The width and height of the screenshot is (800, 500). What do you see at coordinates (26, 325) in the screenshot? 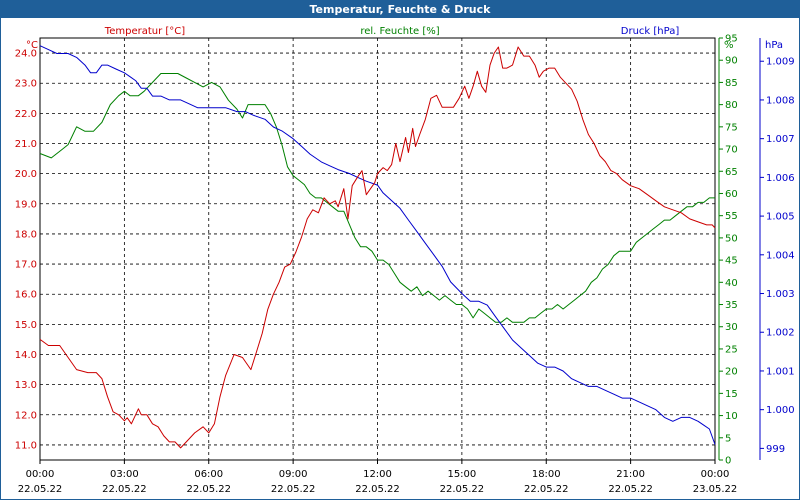
I see `temperature-tick-label: 15.0` at bounding box center [26, 325].